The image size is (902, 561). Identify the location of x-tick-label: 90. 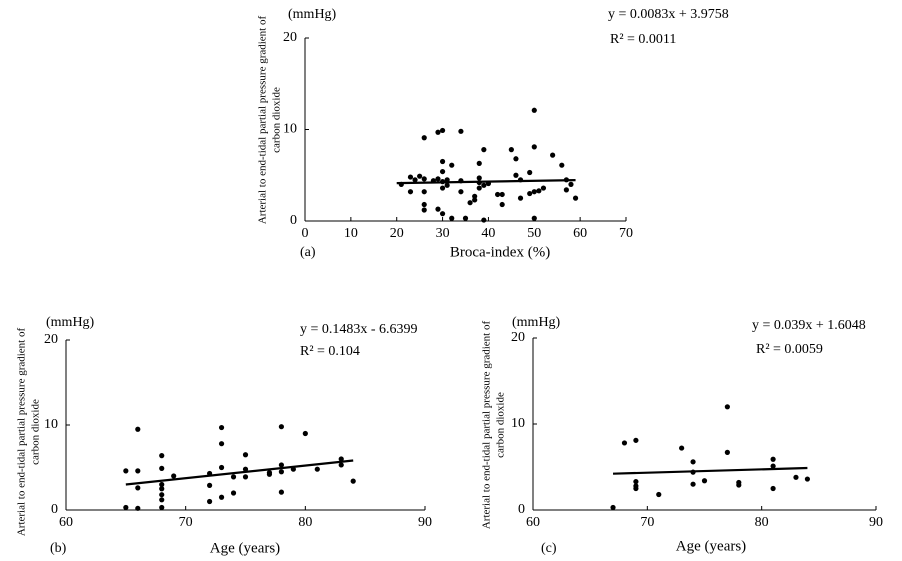
(425, 522).